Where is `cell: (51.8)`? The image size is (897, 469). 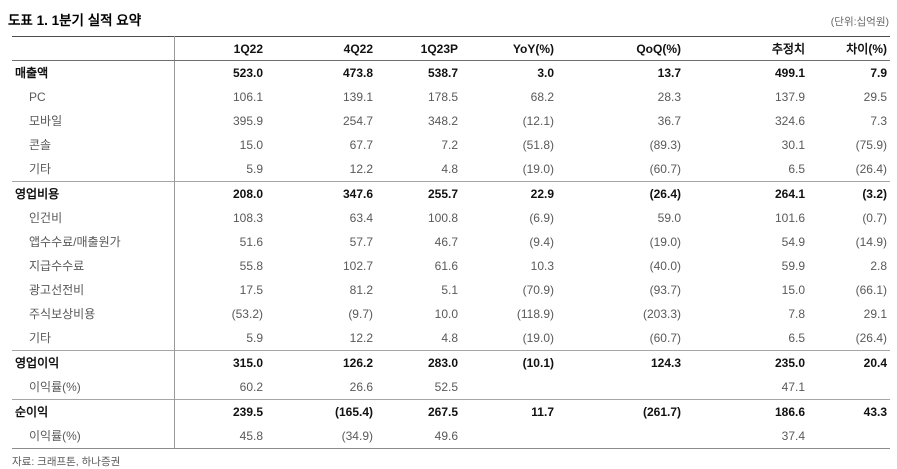 cell: (51.8) is located at coordinates (538, 145).